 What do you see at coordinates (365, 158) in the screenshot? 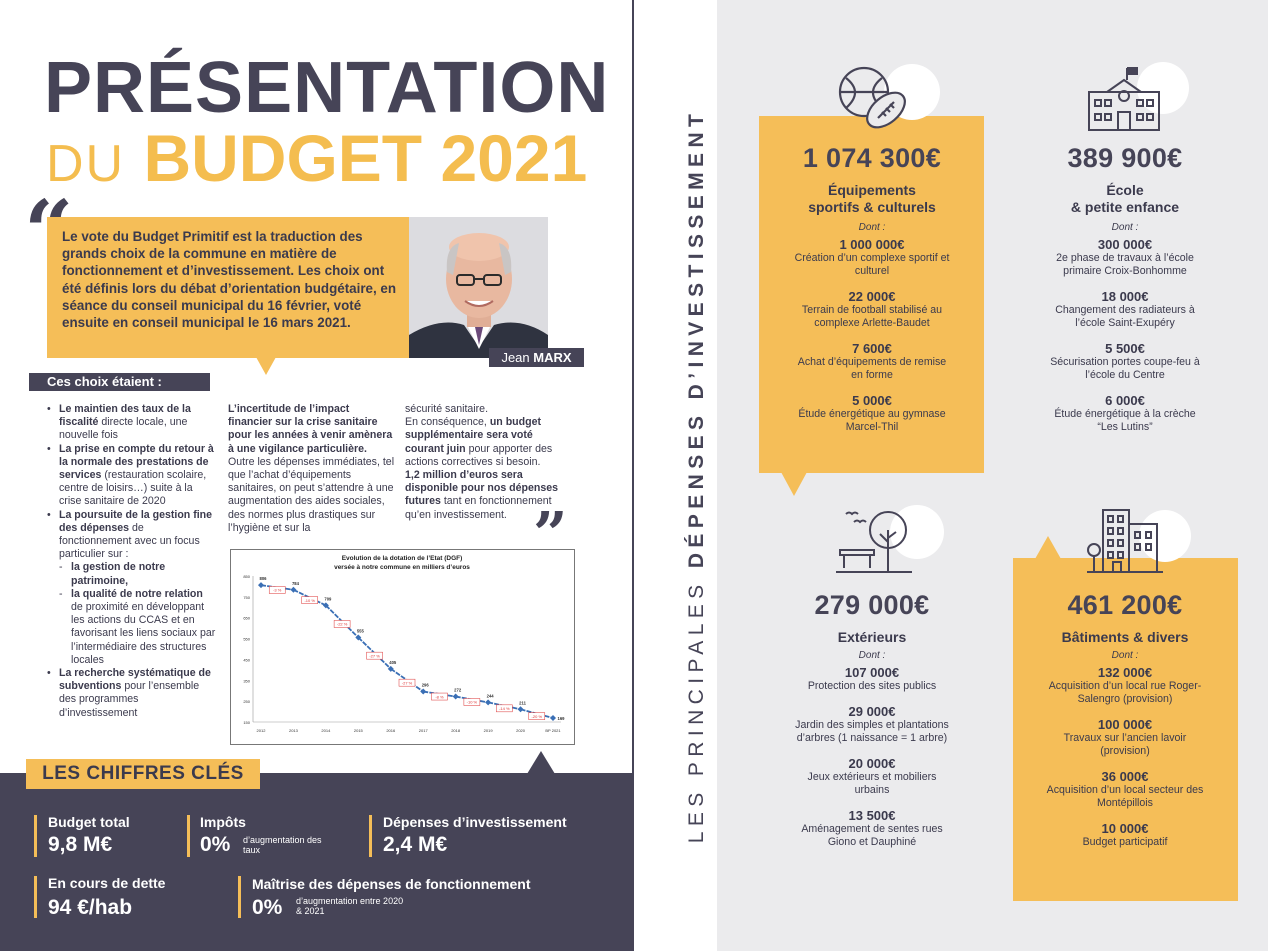
I see `title-budget: BUDGET 2021` at bounding box center [365, 158].